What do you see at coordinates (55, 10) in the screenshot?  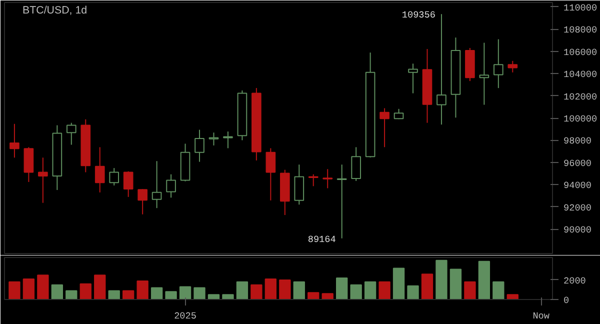 I see `chart-title: BTC/USD, 1d` at bounding box center [55, 10].